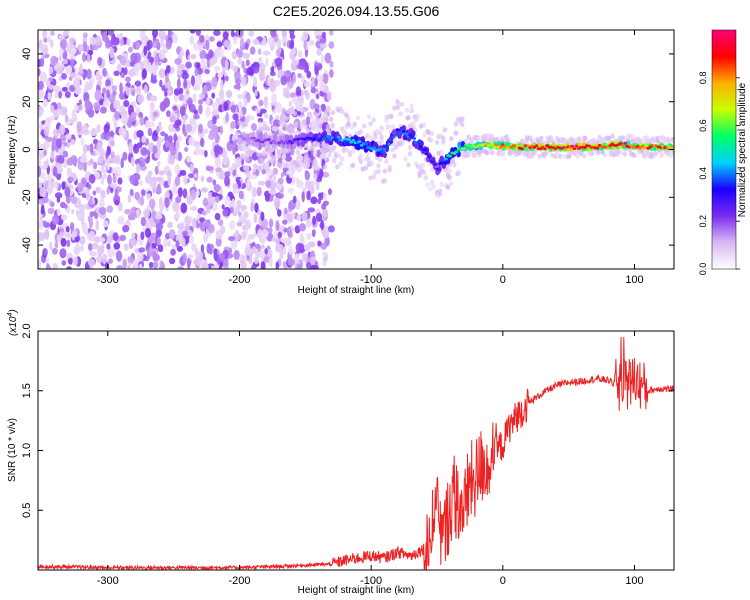 This screenshot has width=750, height=600. I want to click on x-tick-label: -300, so click(108, 581).